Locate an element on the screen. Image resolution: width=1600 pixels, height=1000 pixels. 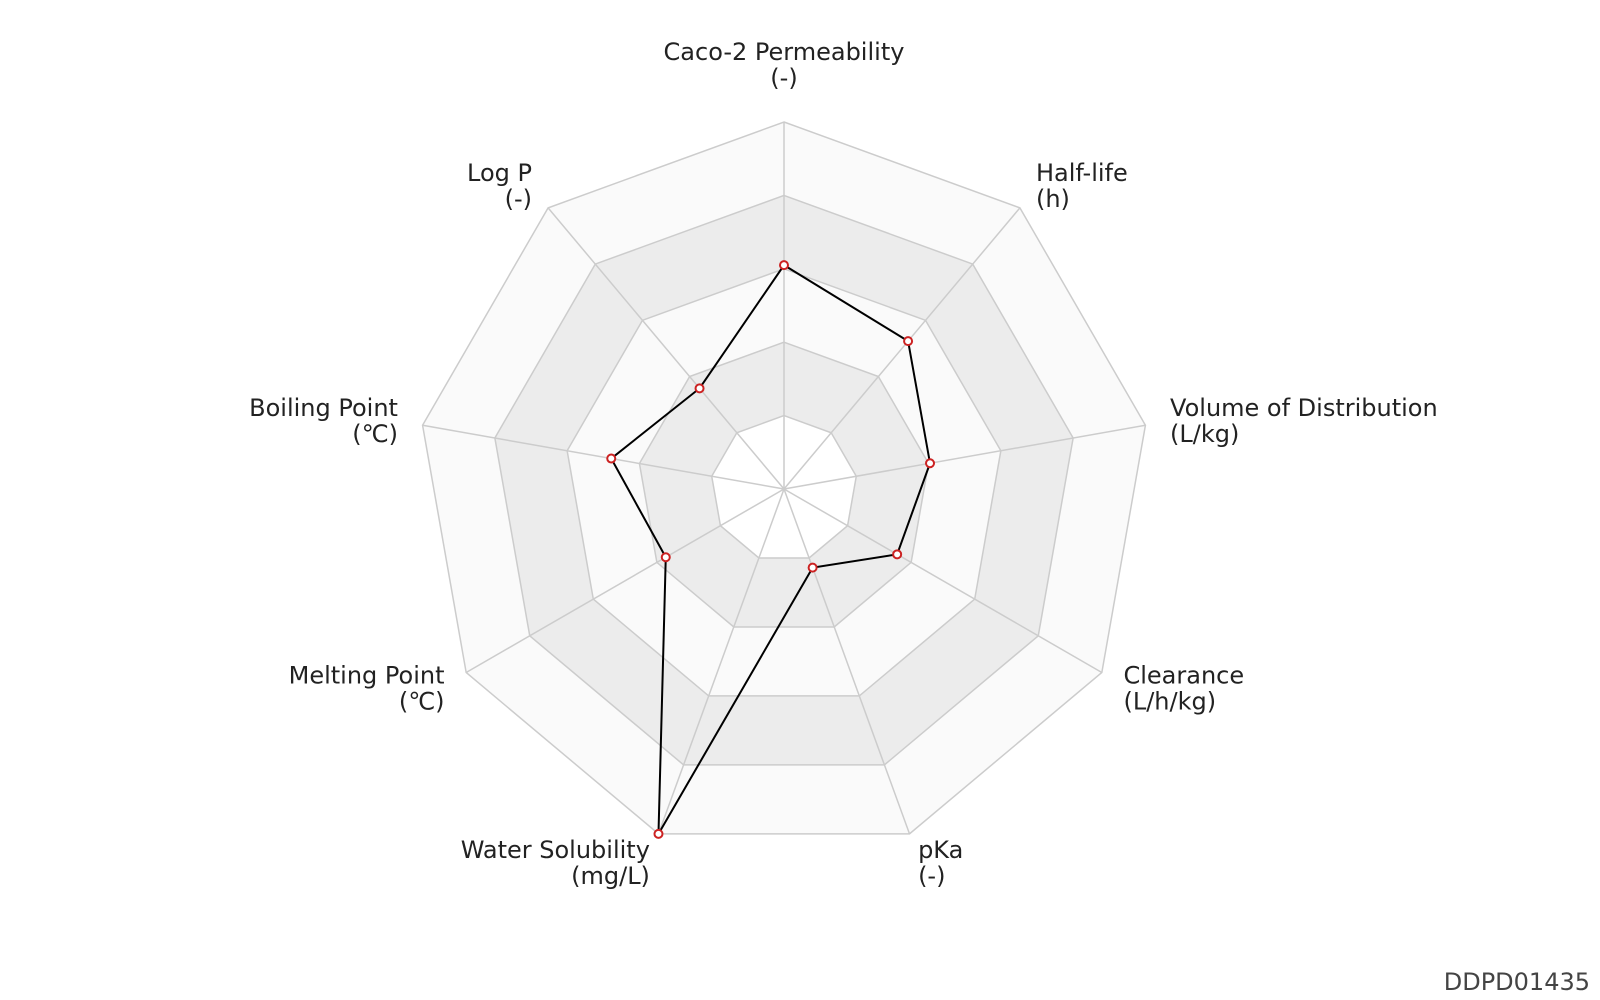
axis-label: Water Solubility is located at coordinates (555, 850).